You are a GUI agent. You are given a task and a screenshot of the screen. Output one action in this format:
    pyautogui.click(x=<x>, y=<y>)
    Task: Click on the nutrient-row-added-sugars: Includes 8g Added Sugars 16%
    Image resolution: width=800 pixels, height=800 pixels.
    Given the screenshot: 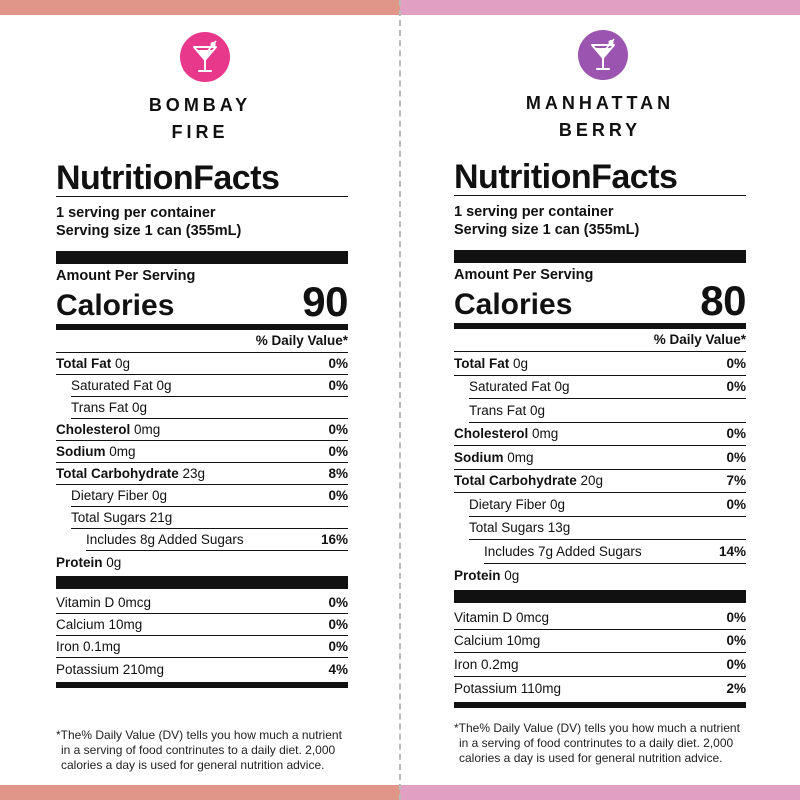 What is the action you would take?
    pyautogui.click(x=217, y=540)
    